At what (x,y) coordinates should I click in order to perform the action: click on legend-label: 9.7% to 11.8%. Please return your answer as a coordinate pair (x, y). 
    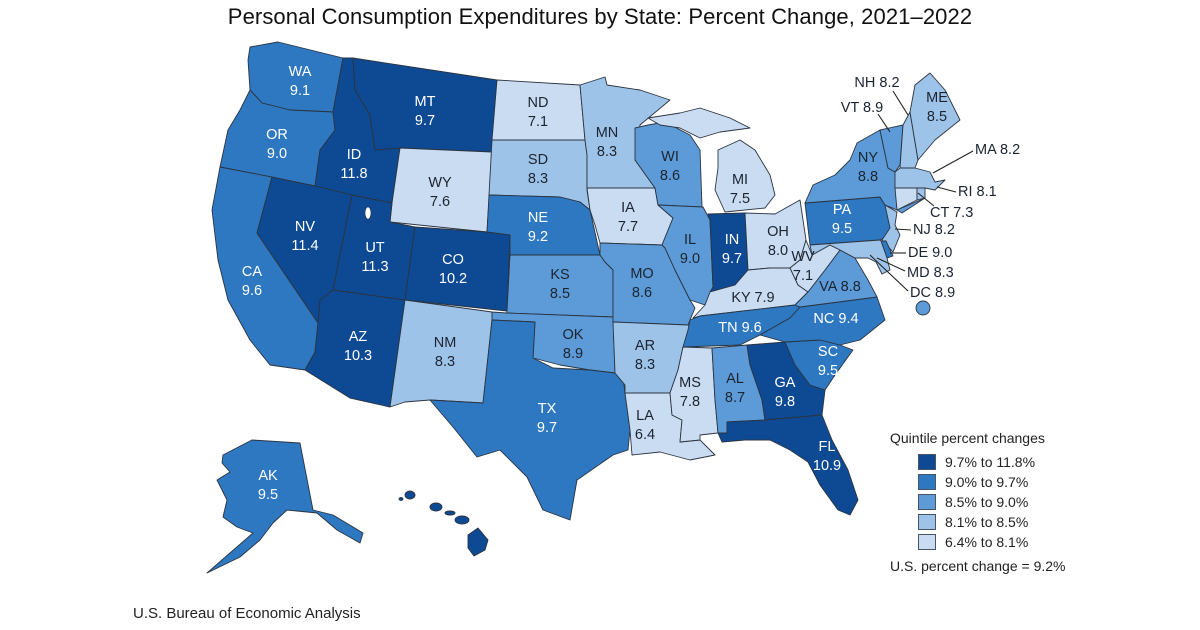
    Looking at the image, I should click on (990, 462).